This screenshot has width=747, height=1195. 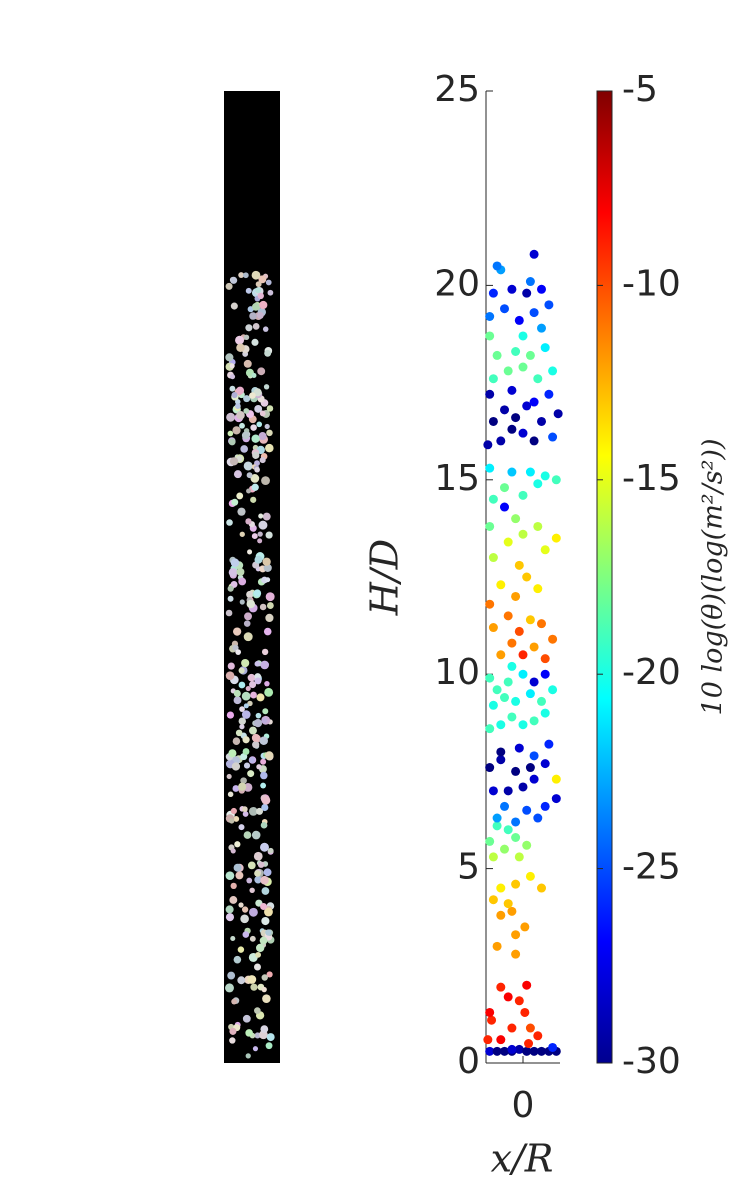 What do you see at coordinates (457, 478) in the screenshot?
I see `y-tick-label: 15` at bounding box center [457, 478].